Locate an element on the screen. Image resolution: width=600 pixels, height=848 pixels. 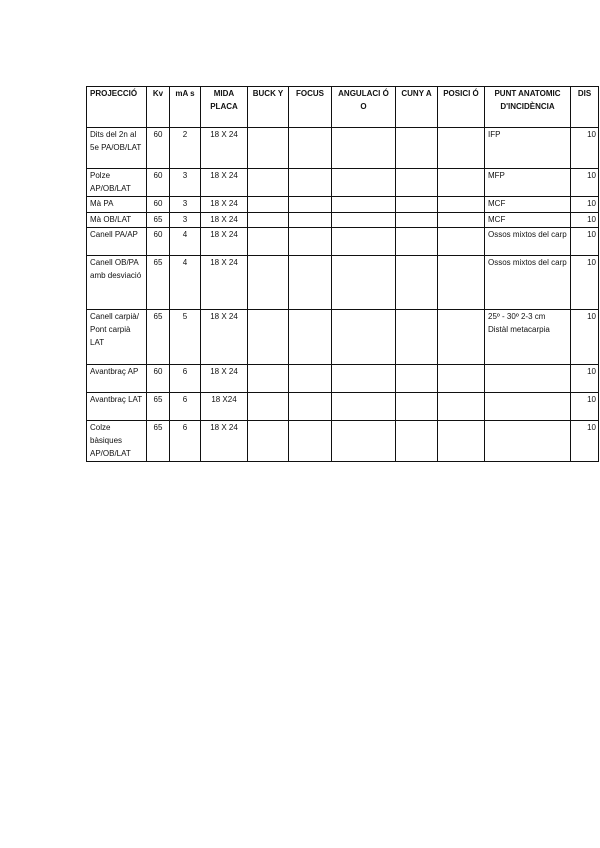
header-focus: FOCUS is located at coordinates (310, 107).